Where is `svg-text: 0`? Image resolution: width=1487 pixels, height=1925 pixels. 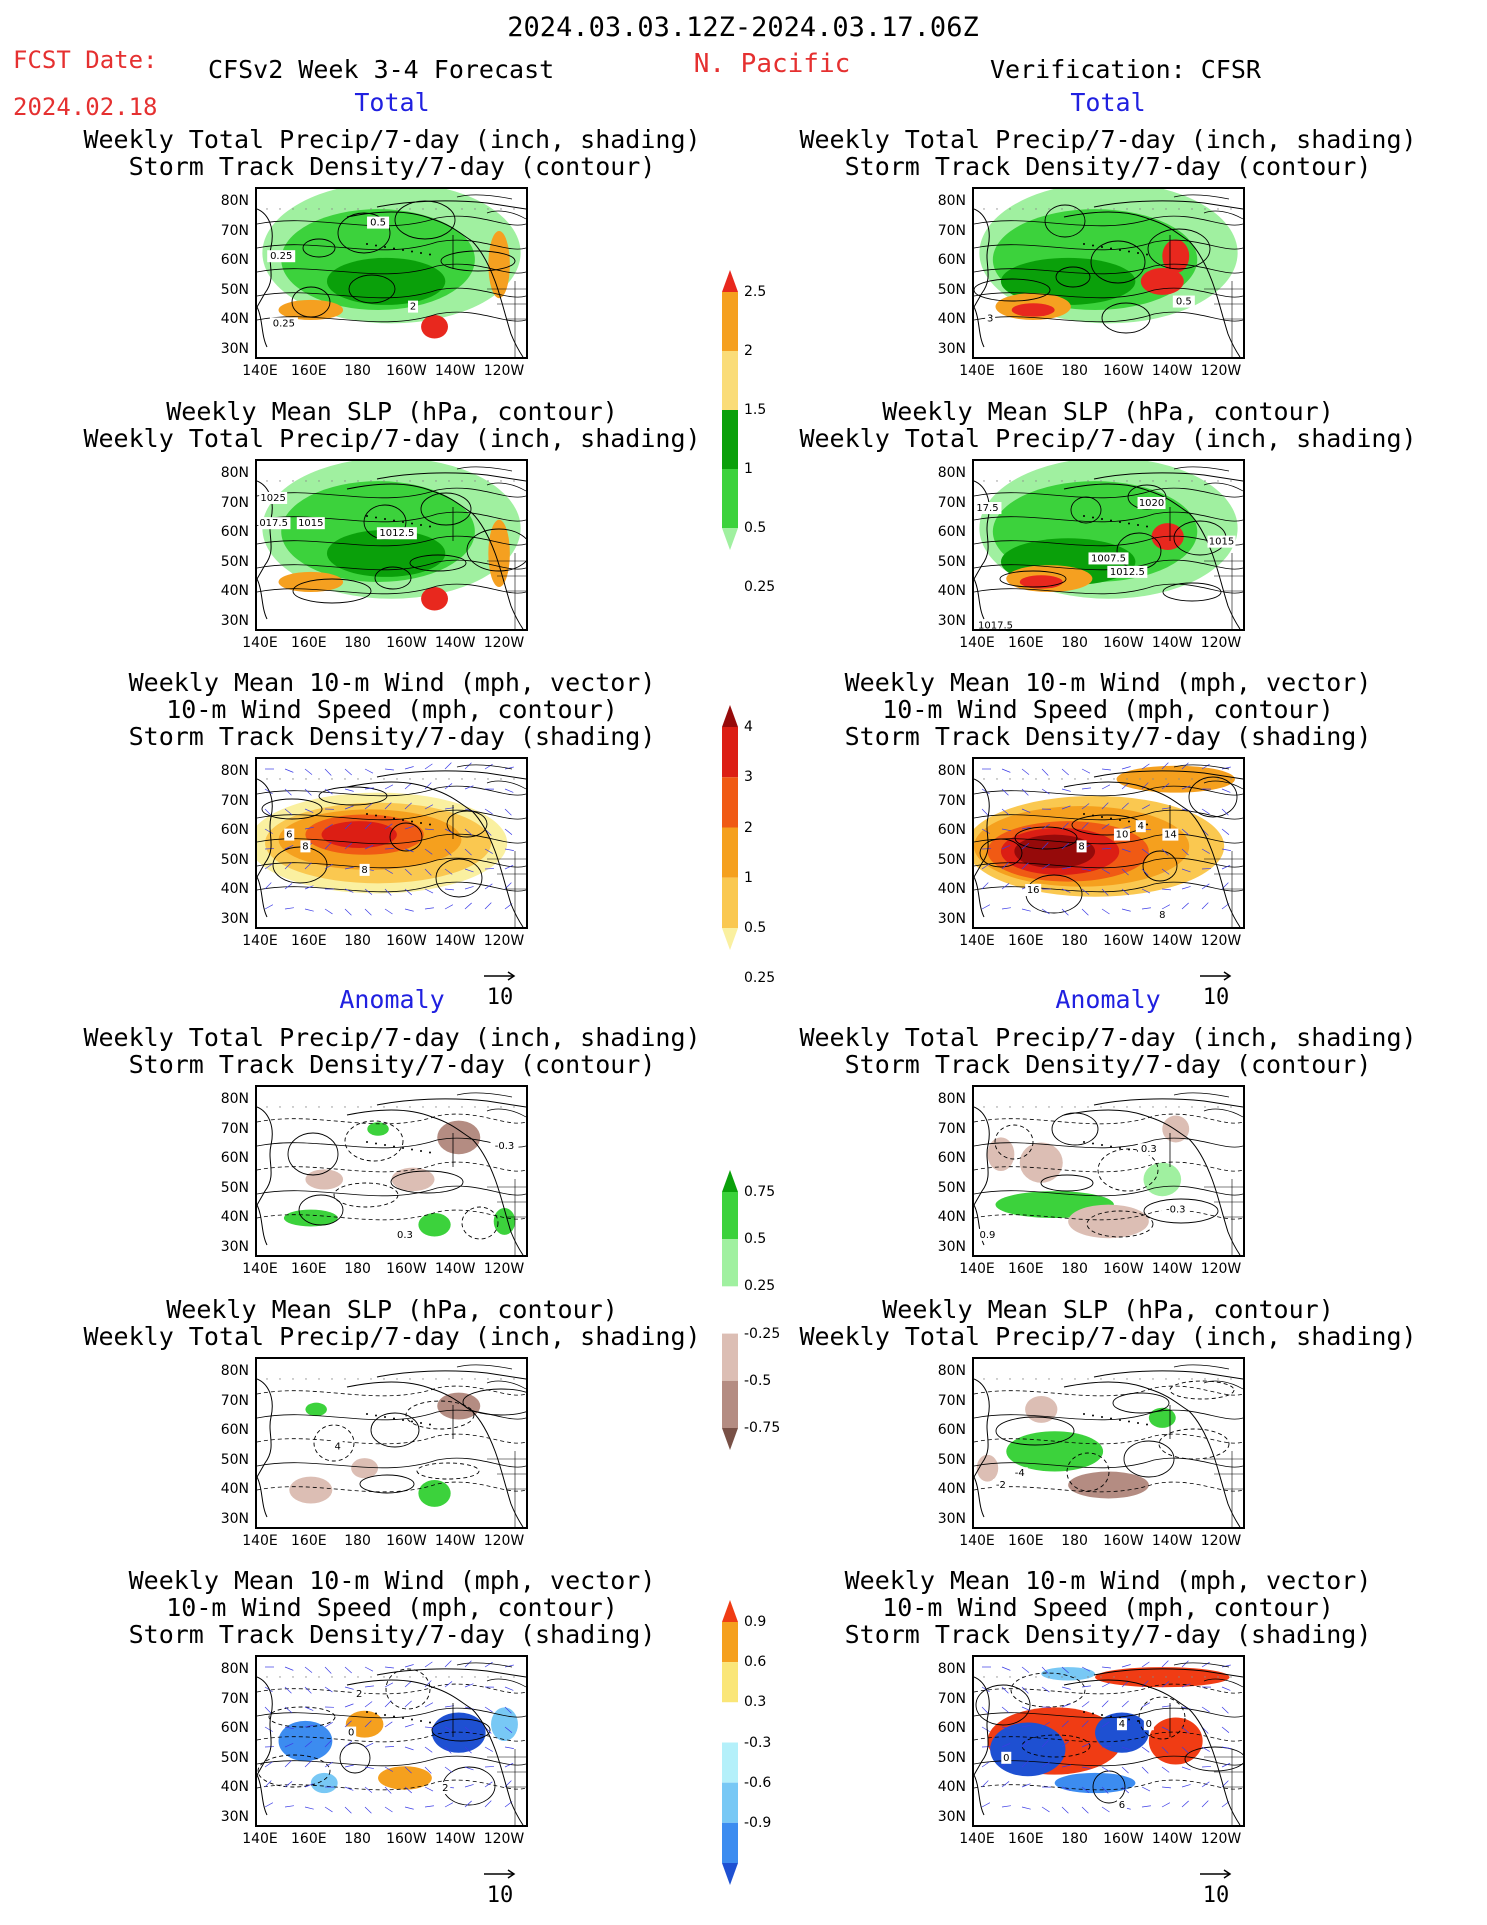 svg-text: 0 is located at coordinates (1149, 1724).